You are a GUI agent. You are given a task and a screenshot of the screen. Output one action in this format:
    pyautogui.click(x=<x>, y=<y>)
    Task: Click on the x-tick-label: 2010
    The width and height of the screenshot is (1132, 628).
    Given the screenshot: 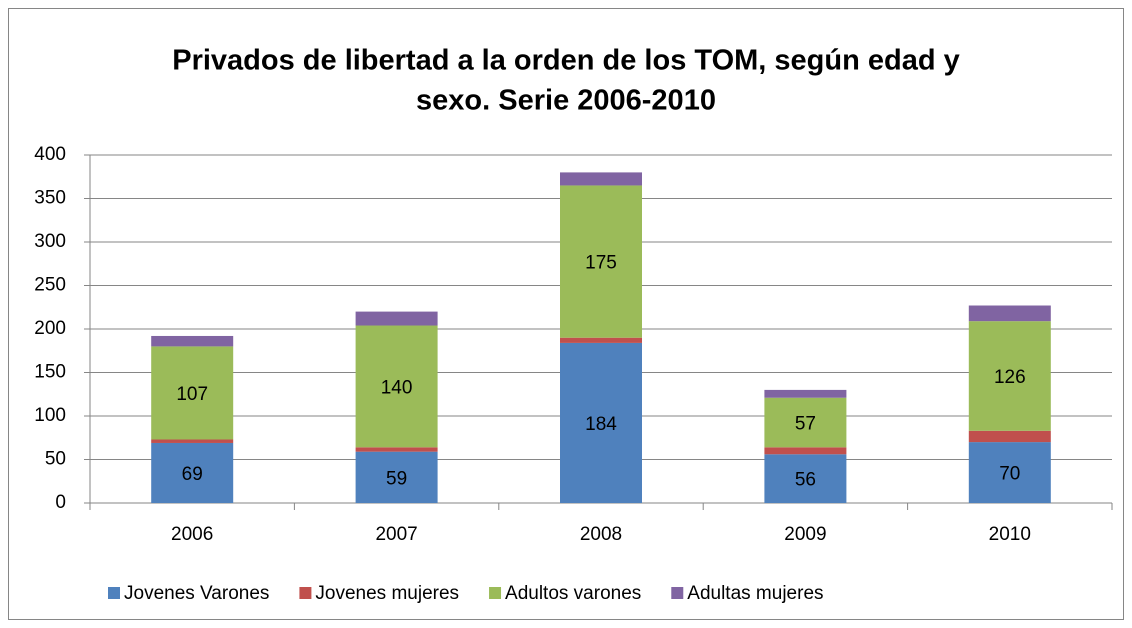 What is the action you would take?
    pyautogui.click(x=1010, y=534)
    